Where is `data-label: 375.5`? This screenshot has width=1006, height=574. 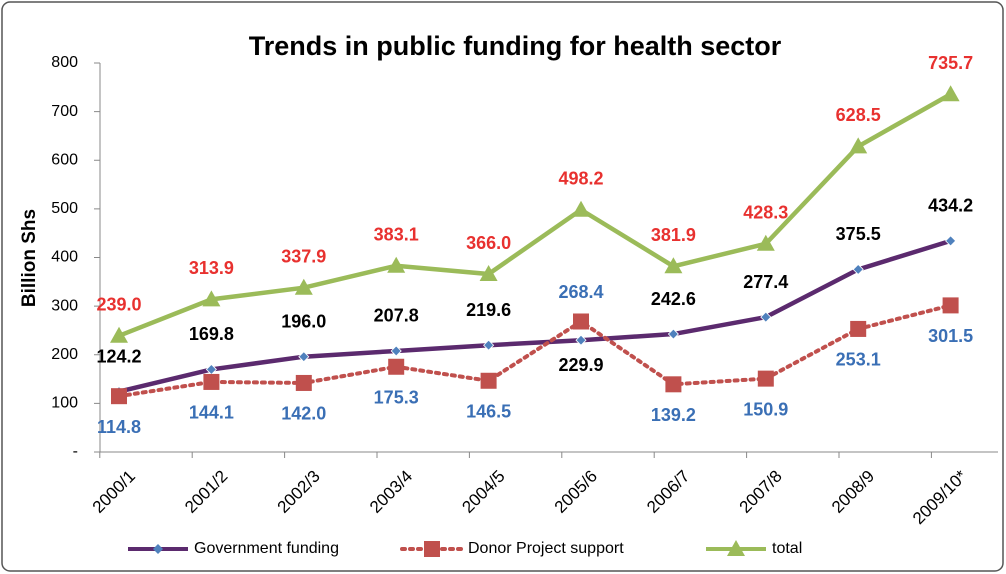 data-label: 375.5 is located at coordinates (858, 234).